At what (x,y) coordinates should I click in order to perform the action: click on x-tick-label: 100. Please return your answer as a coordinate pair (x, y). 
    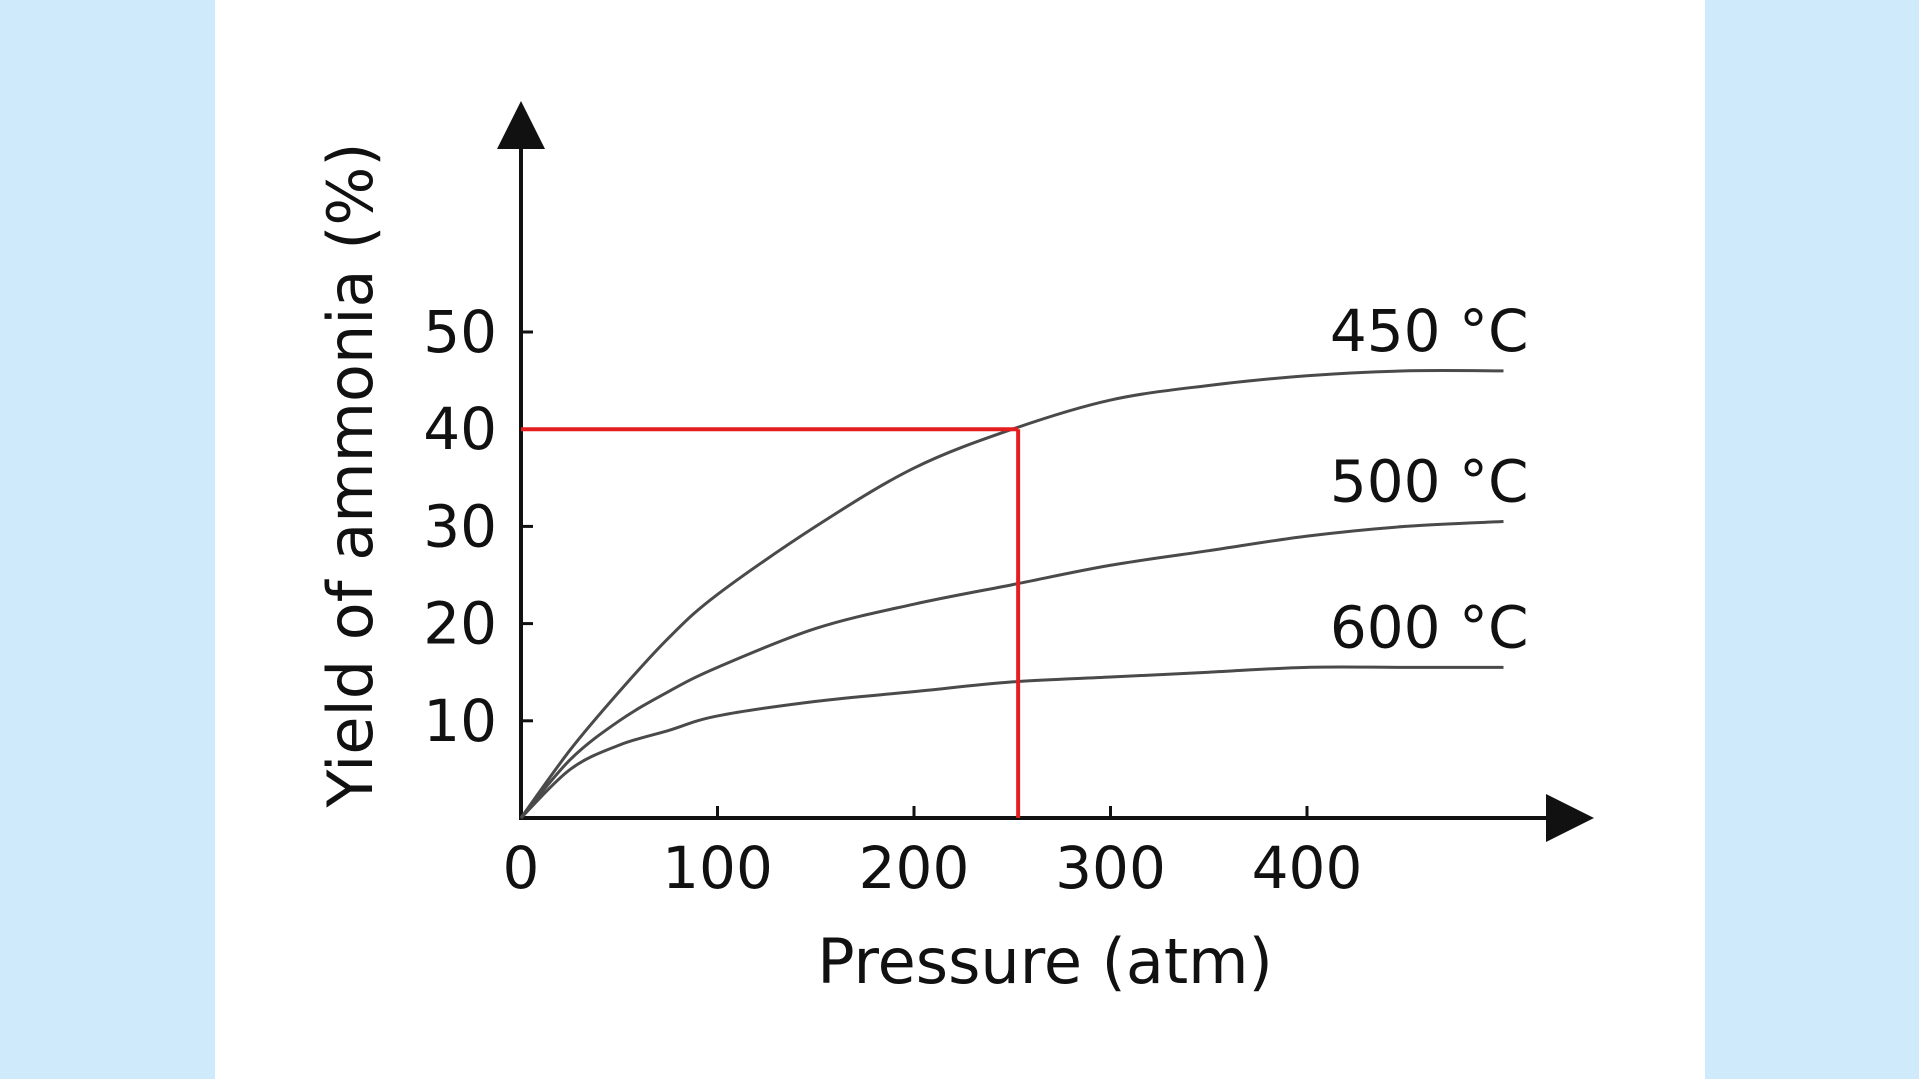
    Looking at the image, I should click on (717, 868).